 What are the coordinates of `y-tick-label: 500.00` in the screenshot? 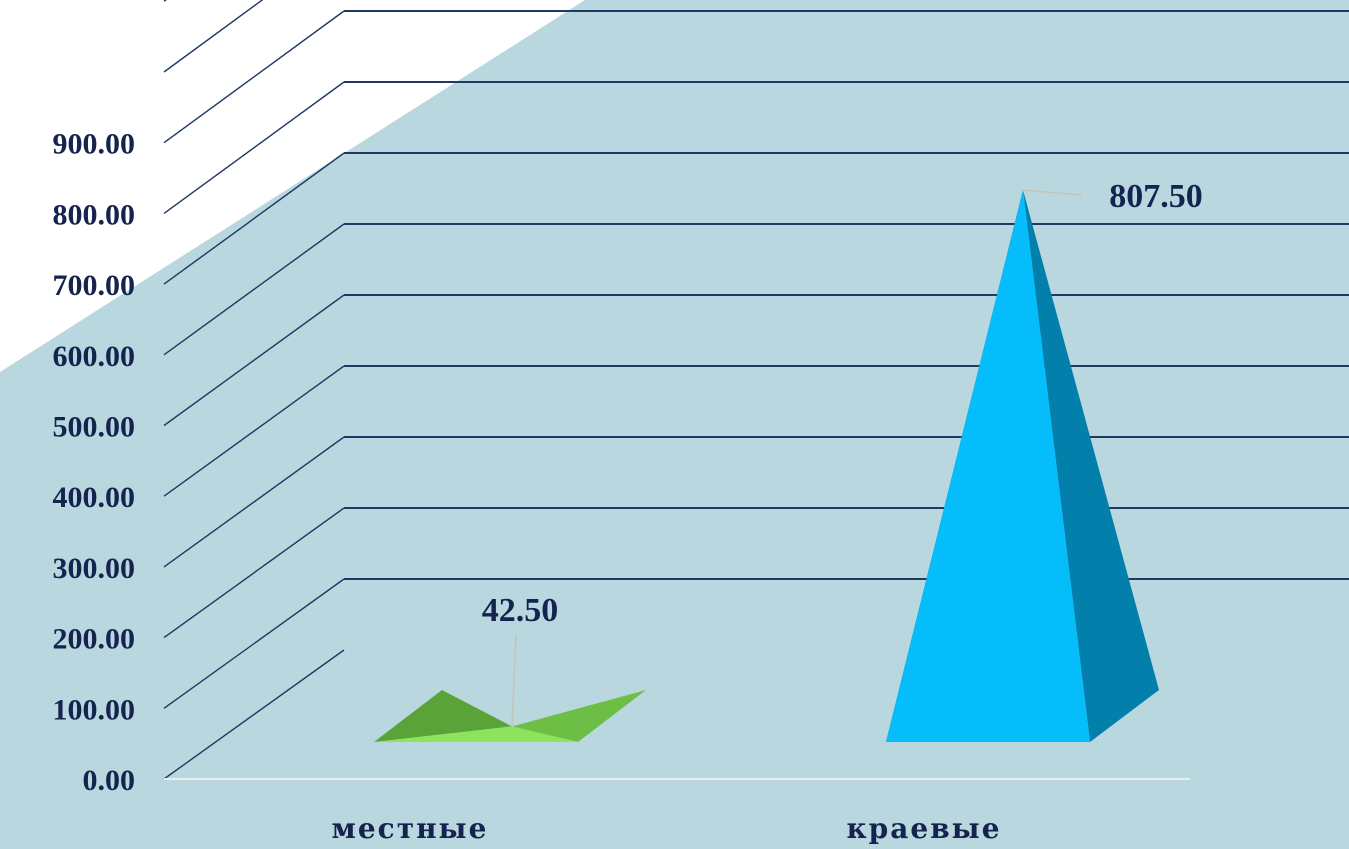 It's located at (94, 427).